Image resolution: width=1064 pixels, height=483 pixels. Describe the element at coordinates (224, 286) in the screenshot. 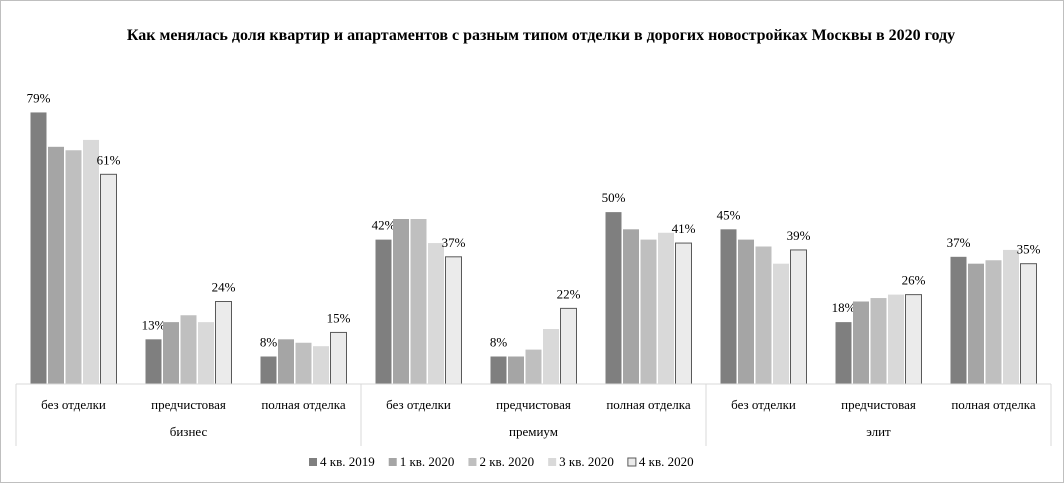

I see `data-label: 24%` at that location.